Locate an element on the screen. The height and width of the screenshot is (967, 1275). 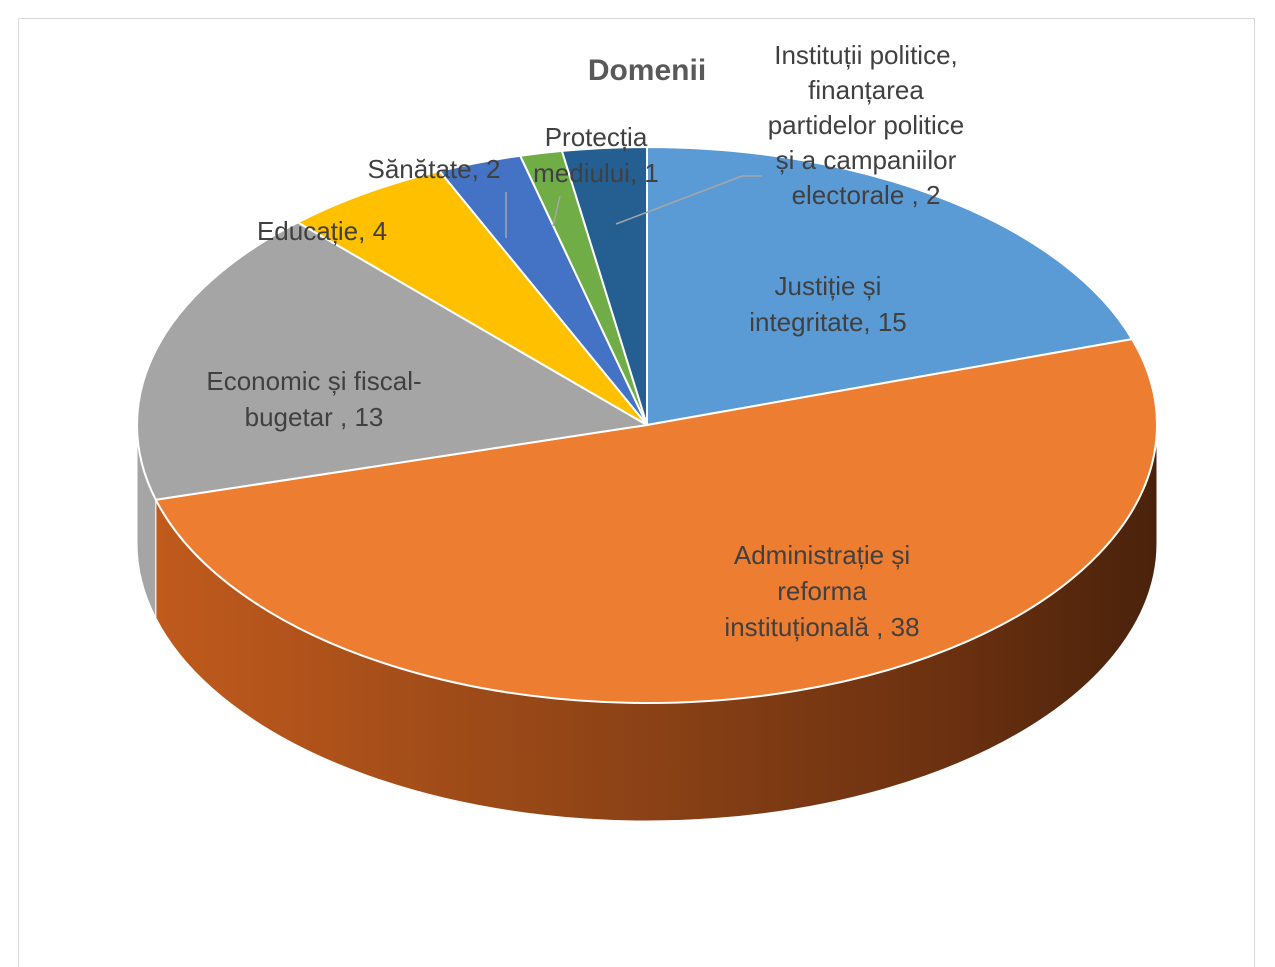
pie-slice-economic-si-fiscal-bugetar is located at coordinates (392, 361).